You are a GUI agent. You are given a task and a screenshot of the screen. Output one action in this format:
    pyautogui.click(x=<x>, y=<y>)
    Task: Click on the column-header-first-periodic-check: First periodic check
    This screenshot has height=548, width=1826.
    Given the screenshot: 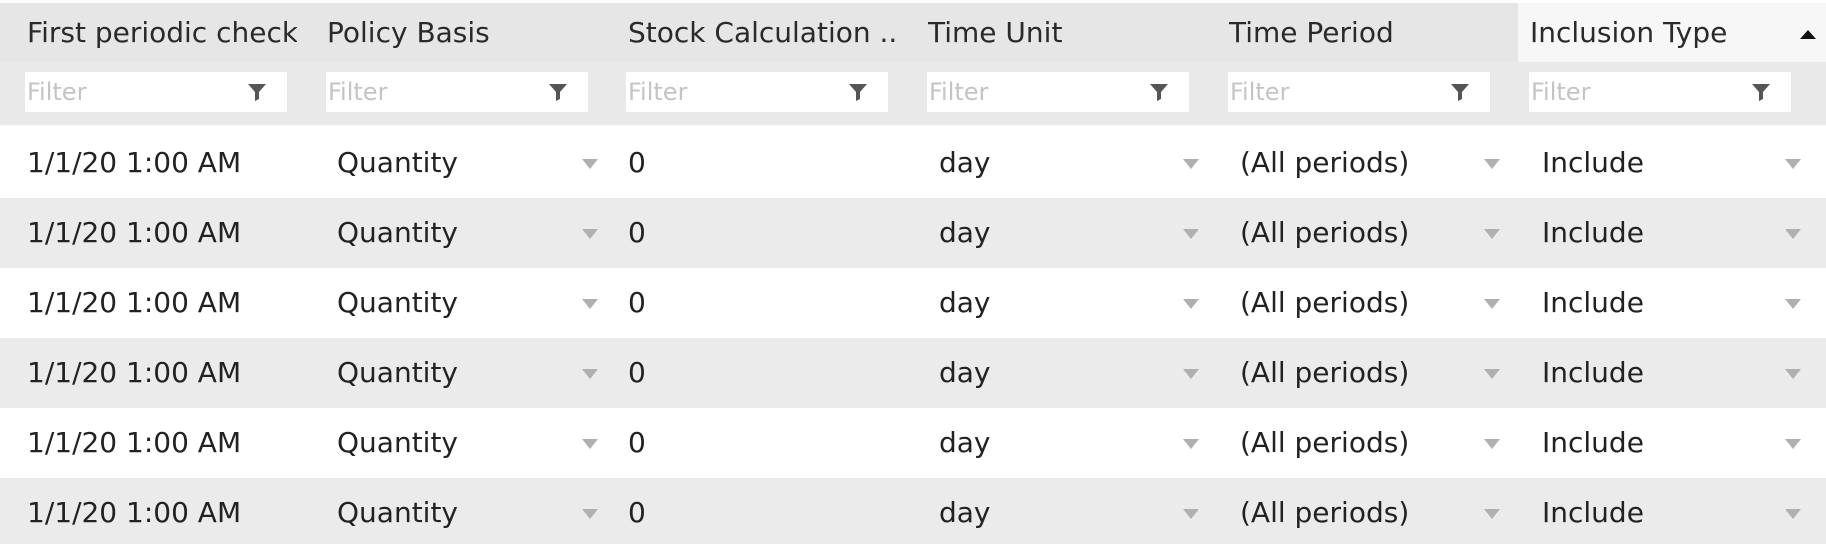 What is the action you would take?
    pyautogui.click(x=162, y=32)
    